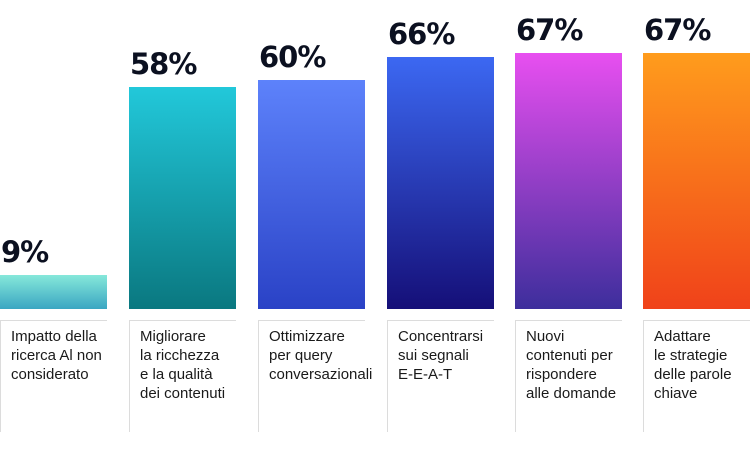  Describe the element at coordinates (163, 64) in the screenshot. I see `data-label: 58%` at that location.